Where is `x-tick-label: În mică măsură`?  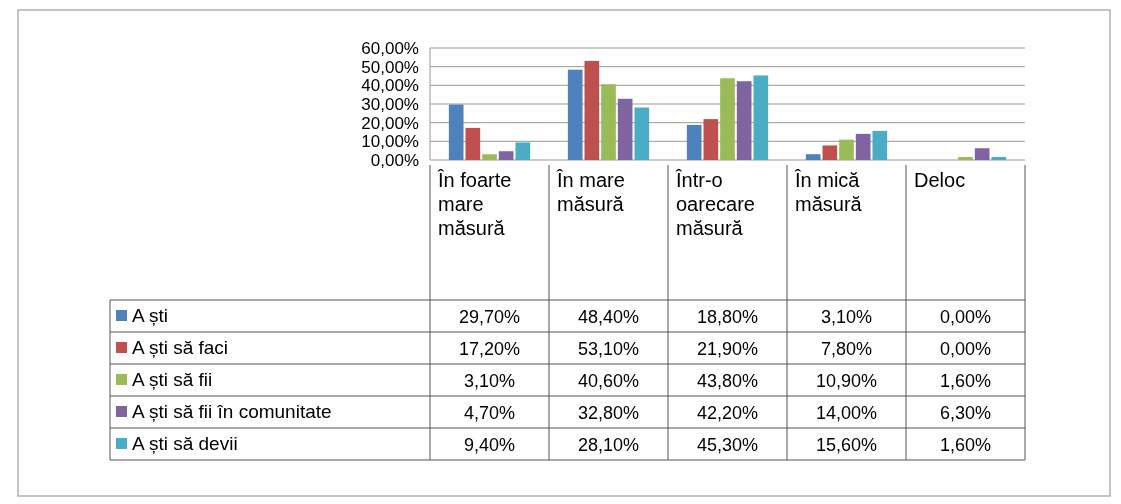
x-tick-label: În mică măsură is located at coordinates (828, 192).